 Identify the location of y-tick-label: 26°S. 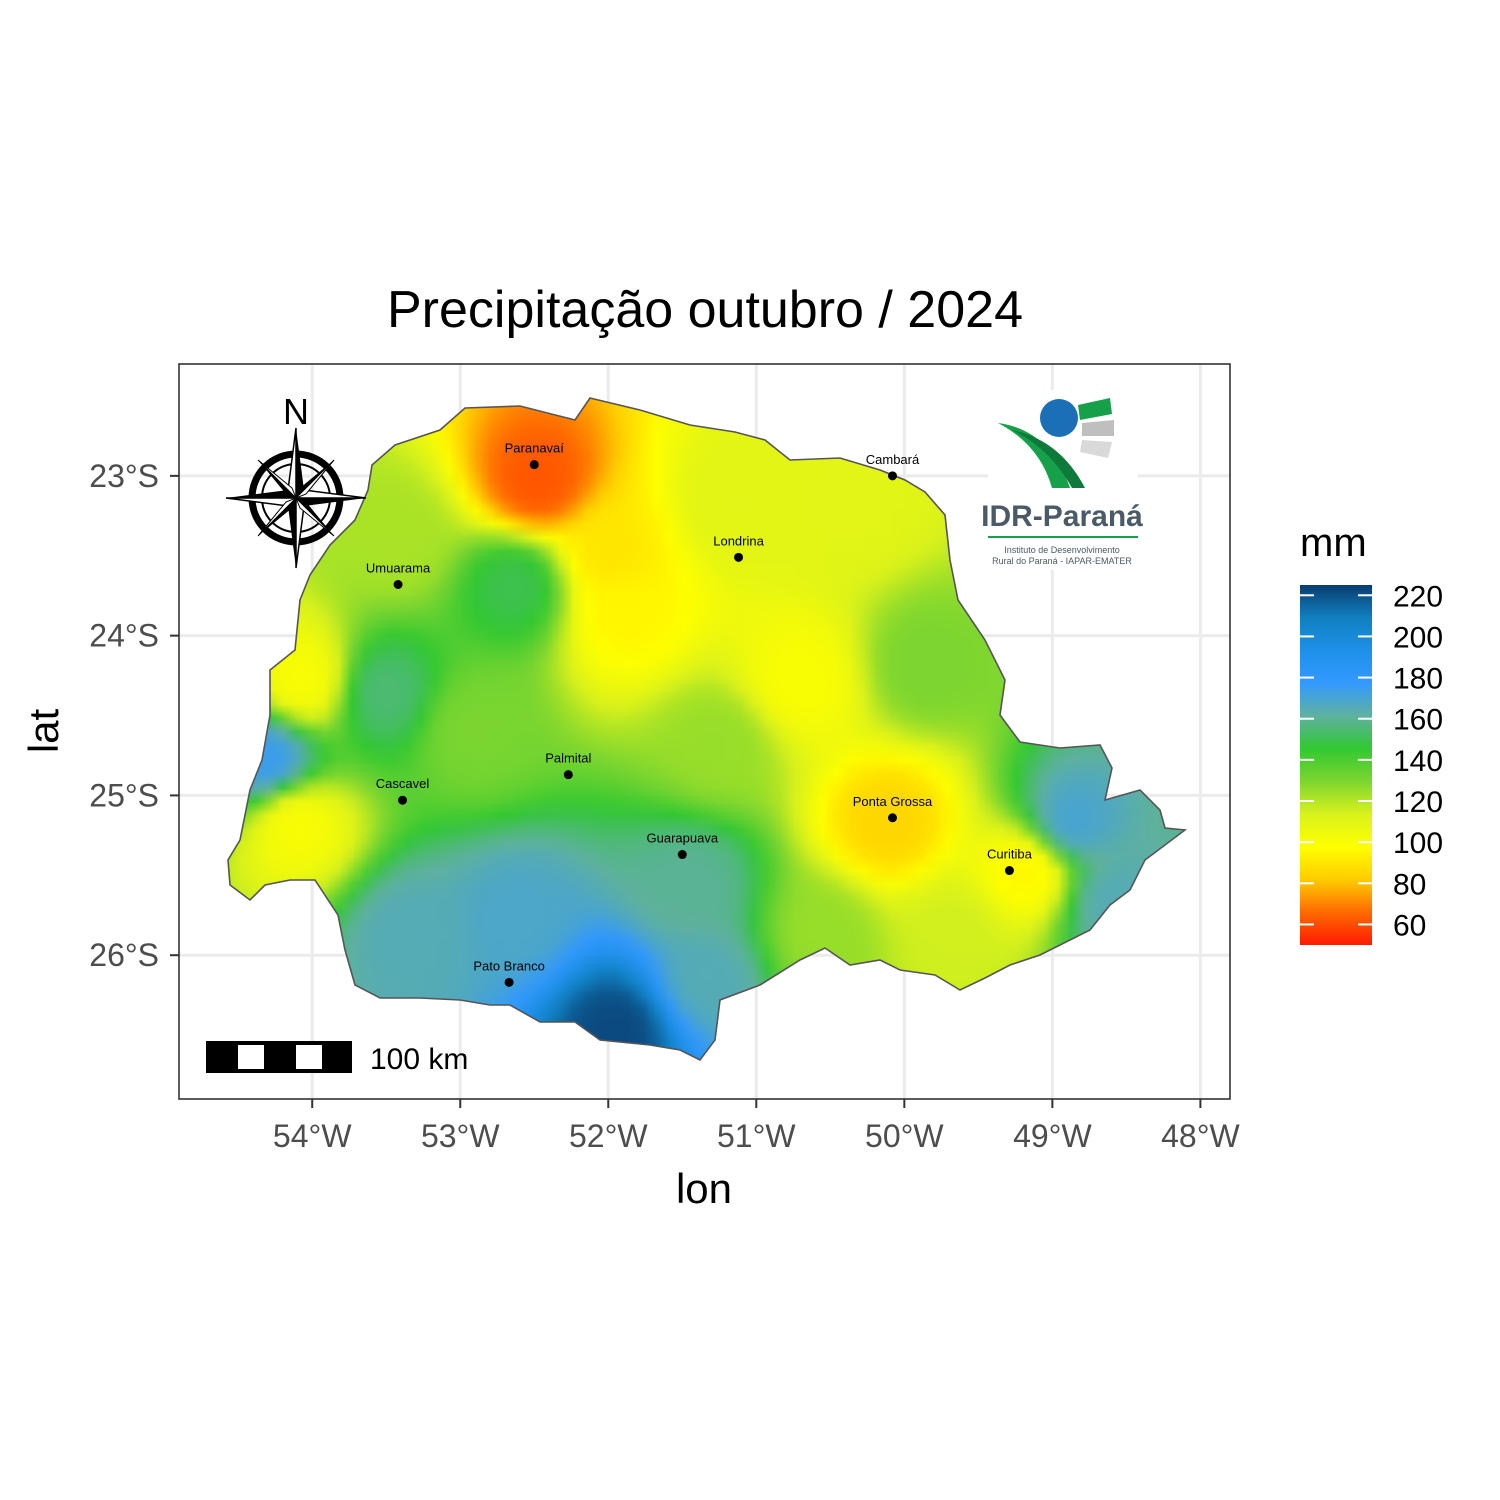
(124, 955).